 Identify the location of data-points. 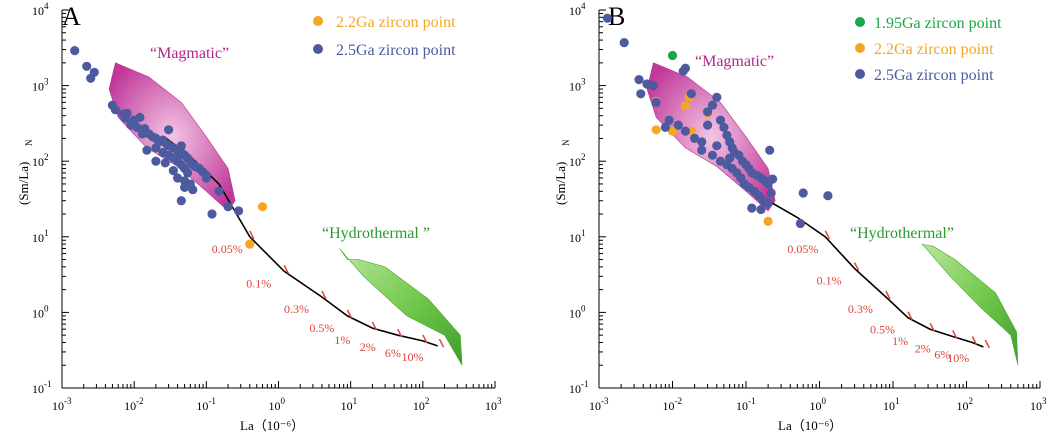
(717, 121).